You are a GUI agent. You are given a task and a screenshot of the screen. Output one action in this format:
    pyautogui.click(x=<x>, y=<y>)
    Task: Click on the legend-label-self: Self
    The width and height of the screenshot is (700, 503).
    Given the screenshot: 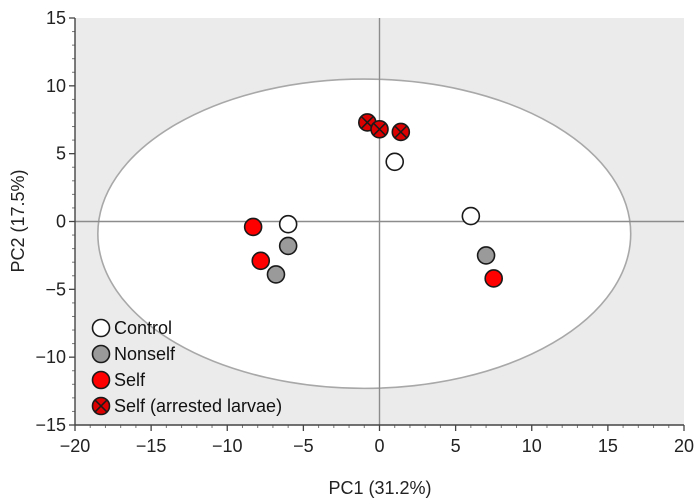 What is the action you would take?
    pyautogui.click(x=130, y=380)
    